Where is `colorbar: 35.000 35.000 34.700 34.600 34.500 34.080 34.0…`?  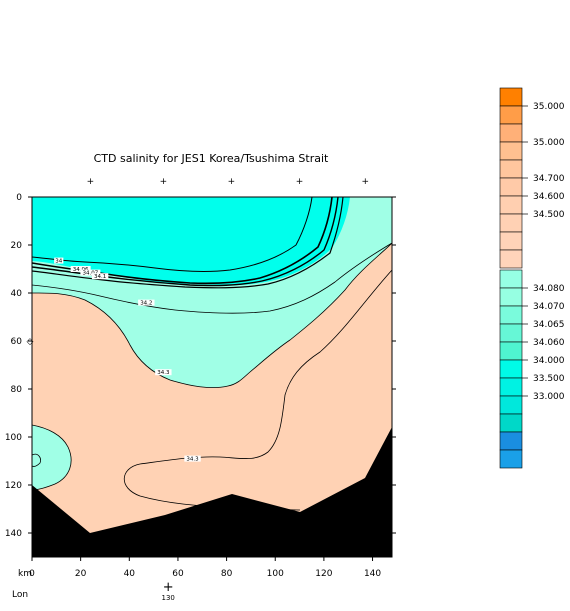
colorbar: 35.000 35.000 34.700 34.600 34.500 34.080 34.0… is located at coordinates (532, 278).